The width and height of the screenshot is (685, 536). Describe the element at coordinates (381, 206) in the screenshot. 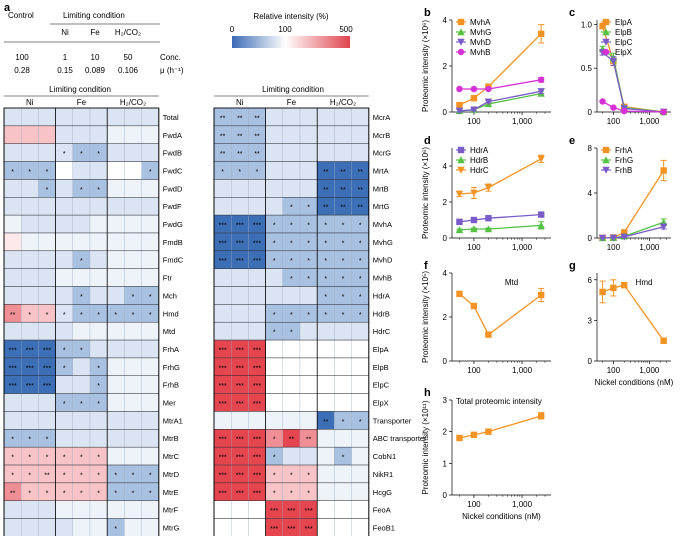

I see `row-label: MrtG` at that location.